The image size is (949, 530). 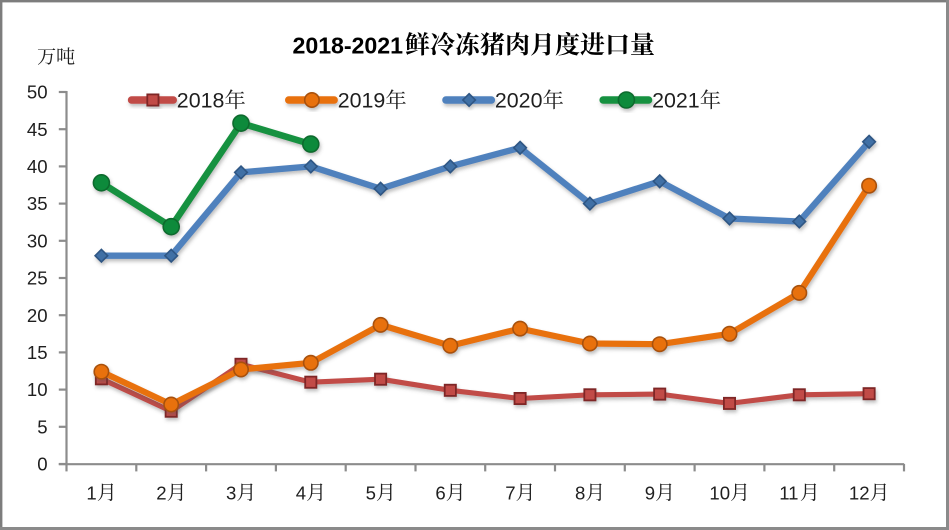 What do you see at coordinates (37, 240) in the screenshot?
I see `svg-text: 30` at bounding box center [37, 240].